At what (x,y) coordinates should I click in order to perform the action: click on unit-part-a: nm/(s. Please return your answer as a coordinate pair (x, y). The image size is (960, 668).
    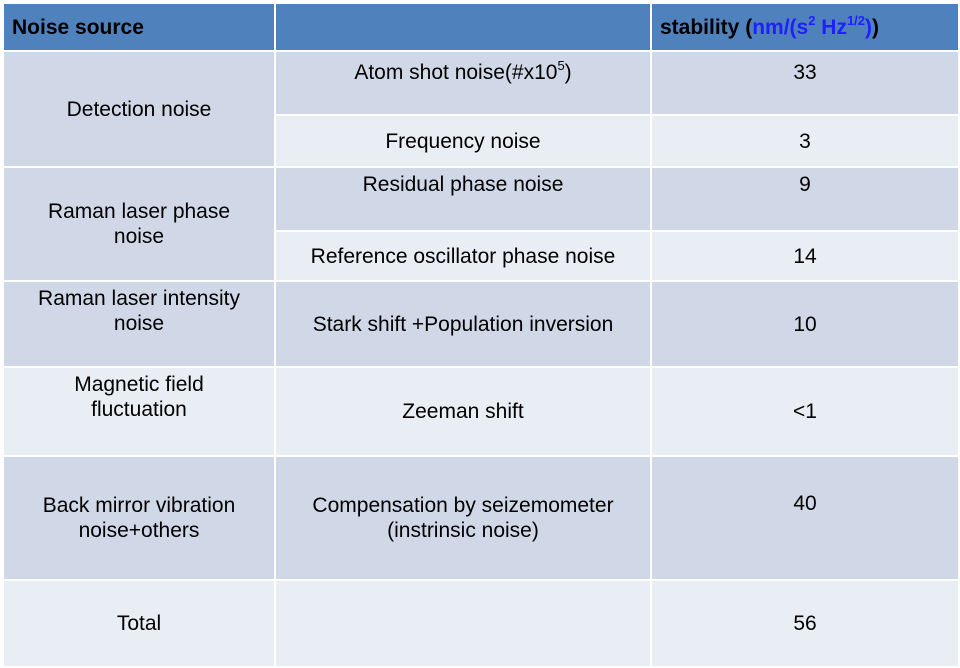
    Looking at the image, I should click on (780, 27).